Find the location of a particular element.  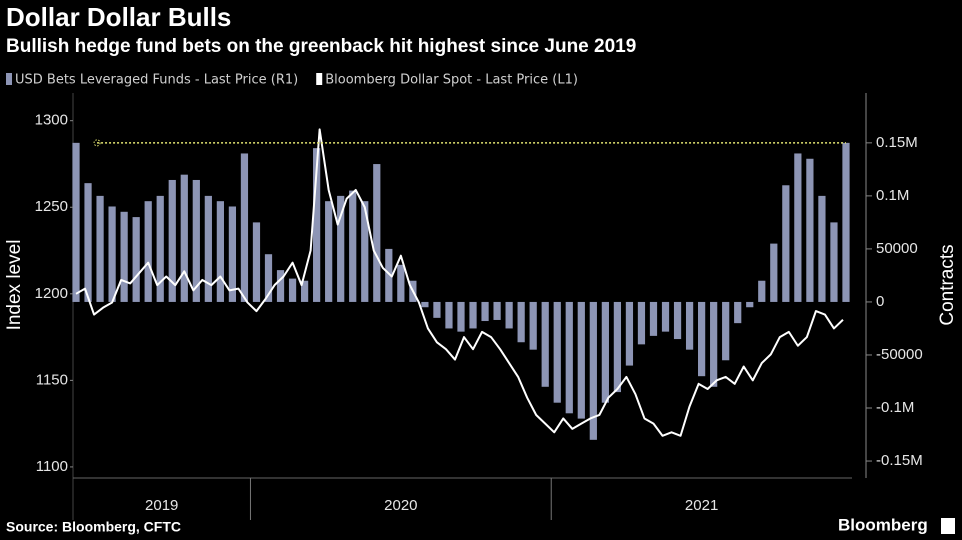

y2-tick-label: 0 is located at coordinates (880, 301).